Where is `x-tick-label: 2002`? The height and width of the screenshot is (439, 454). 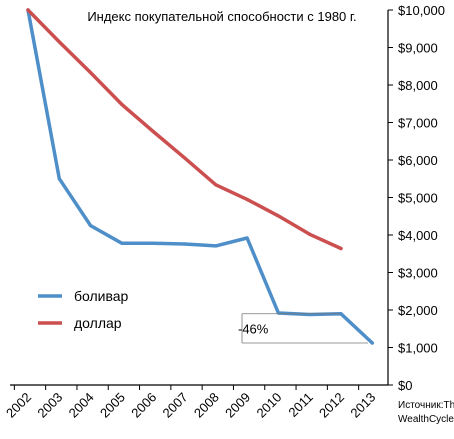
x-tick-label: 2002 is located at coordinates (18, 405).